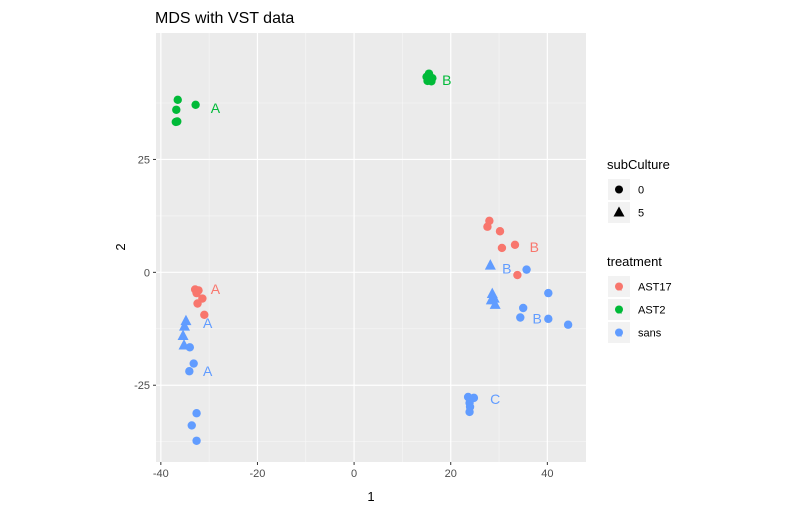 The width and height of the screenshot is (800, 512). I want to click on legend-circle-key, so click(619, 189).